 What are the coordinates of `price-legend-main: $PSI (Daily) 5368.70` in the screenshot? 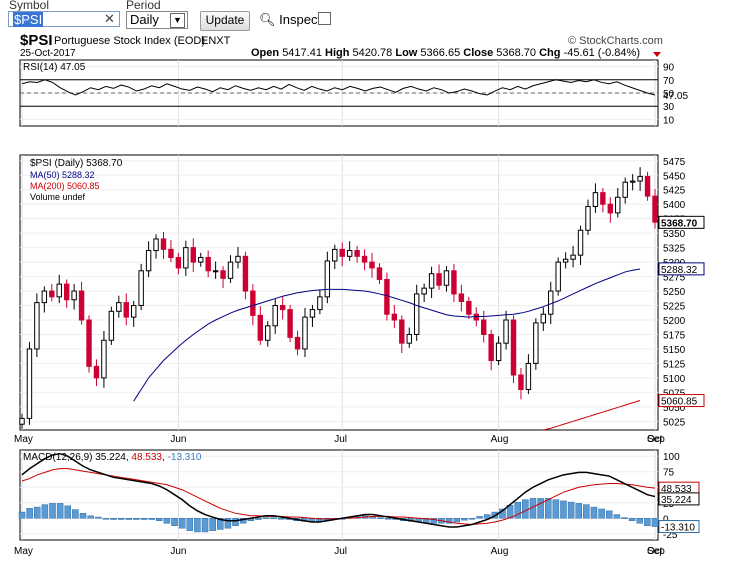 It's located at (76, 163).